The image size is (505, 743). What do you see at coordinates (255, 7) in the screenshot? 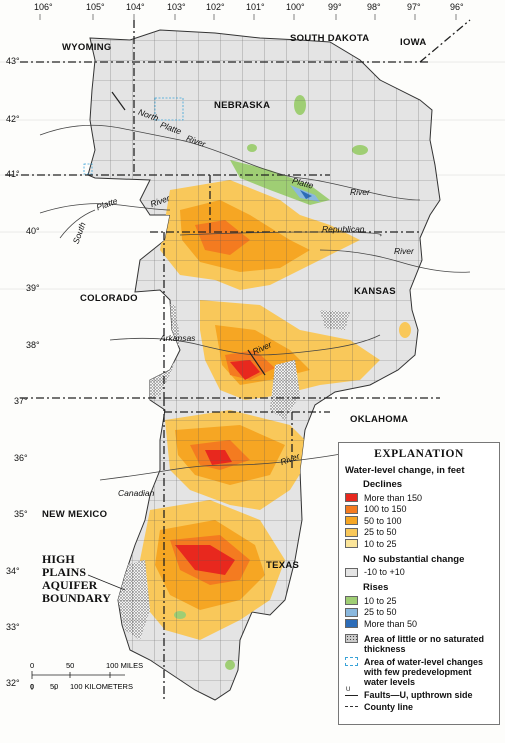
I see `longitude-label: 101°` at bounding box center [255, 7].